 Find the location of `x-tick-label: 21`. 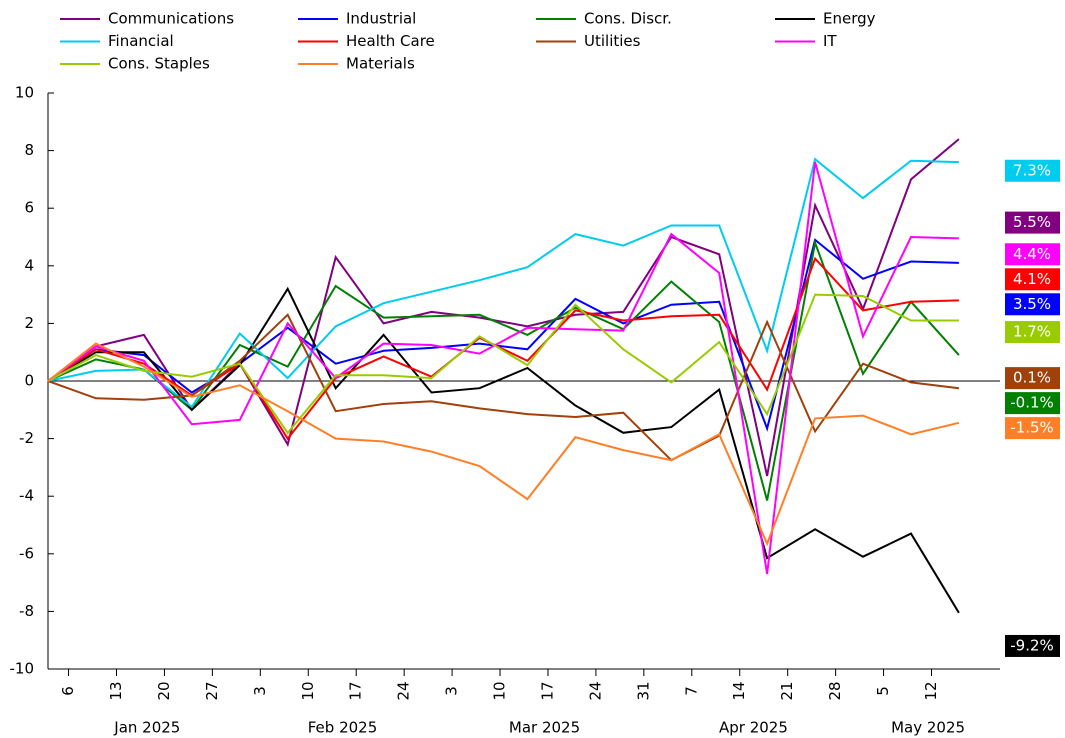

x-tick-label: 21 is located at coordinates (787, 690).